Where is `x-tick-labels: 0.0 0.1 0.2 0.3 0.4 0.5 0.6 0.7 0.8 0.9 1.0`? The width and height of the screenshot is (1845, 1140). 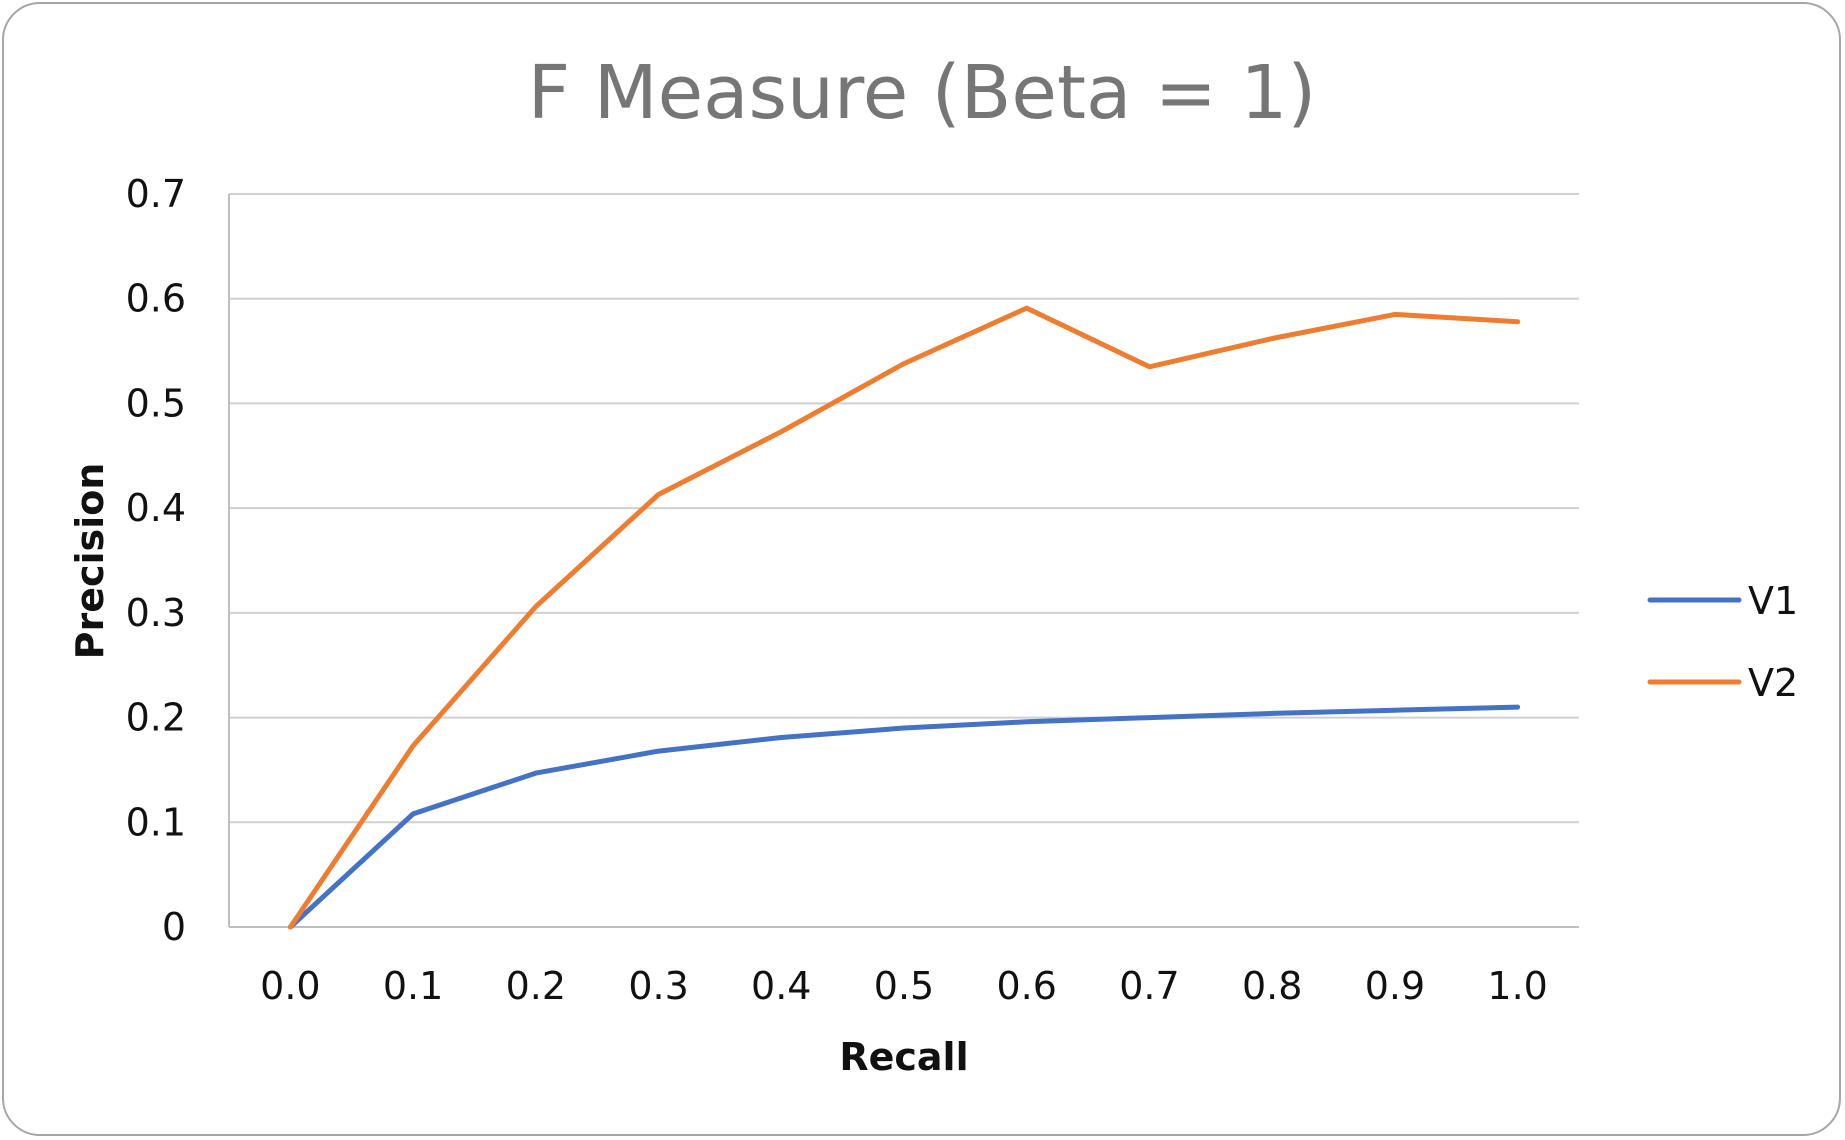
x-tick-labels: 0.0 0.1 0.2 0.3 0.4 0.5 0.6 0.7 0.8 0.9 1.0 is located at coordinates (904, 986).